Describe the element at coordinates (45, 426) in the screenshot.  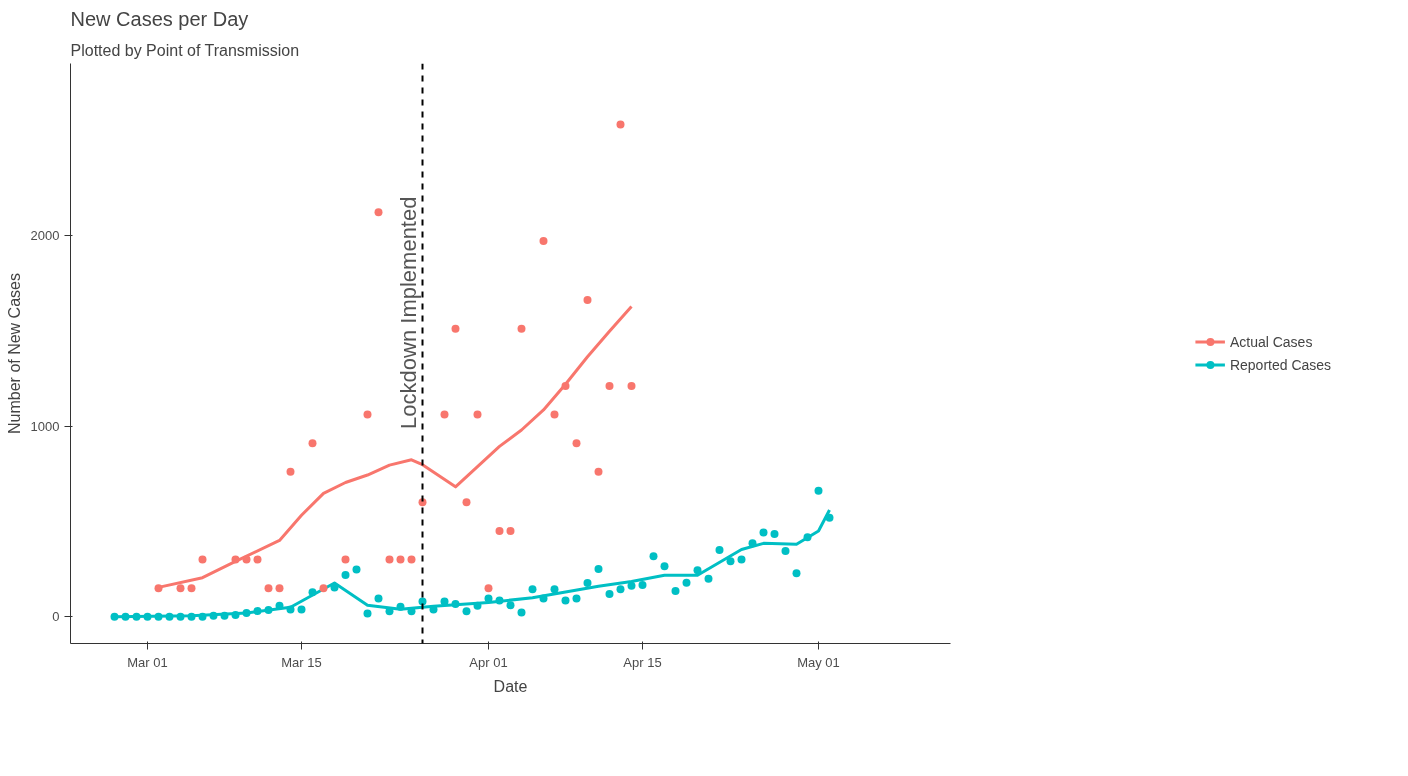
I see `y-tick-label: 1000` at that location.